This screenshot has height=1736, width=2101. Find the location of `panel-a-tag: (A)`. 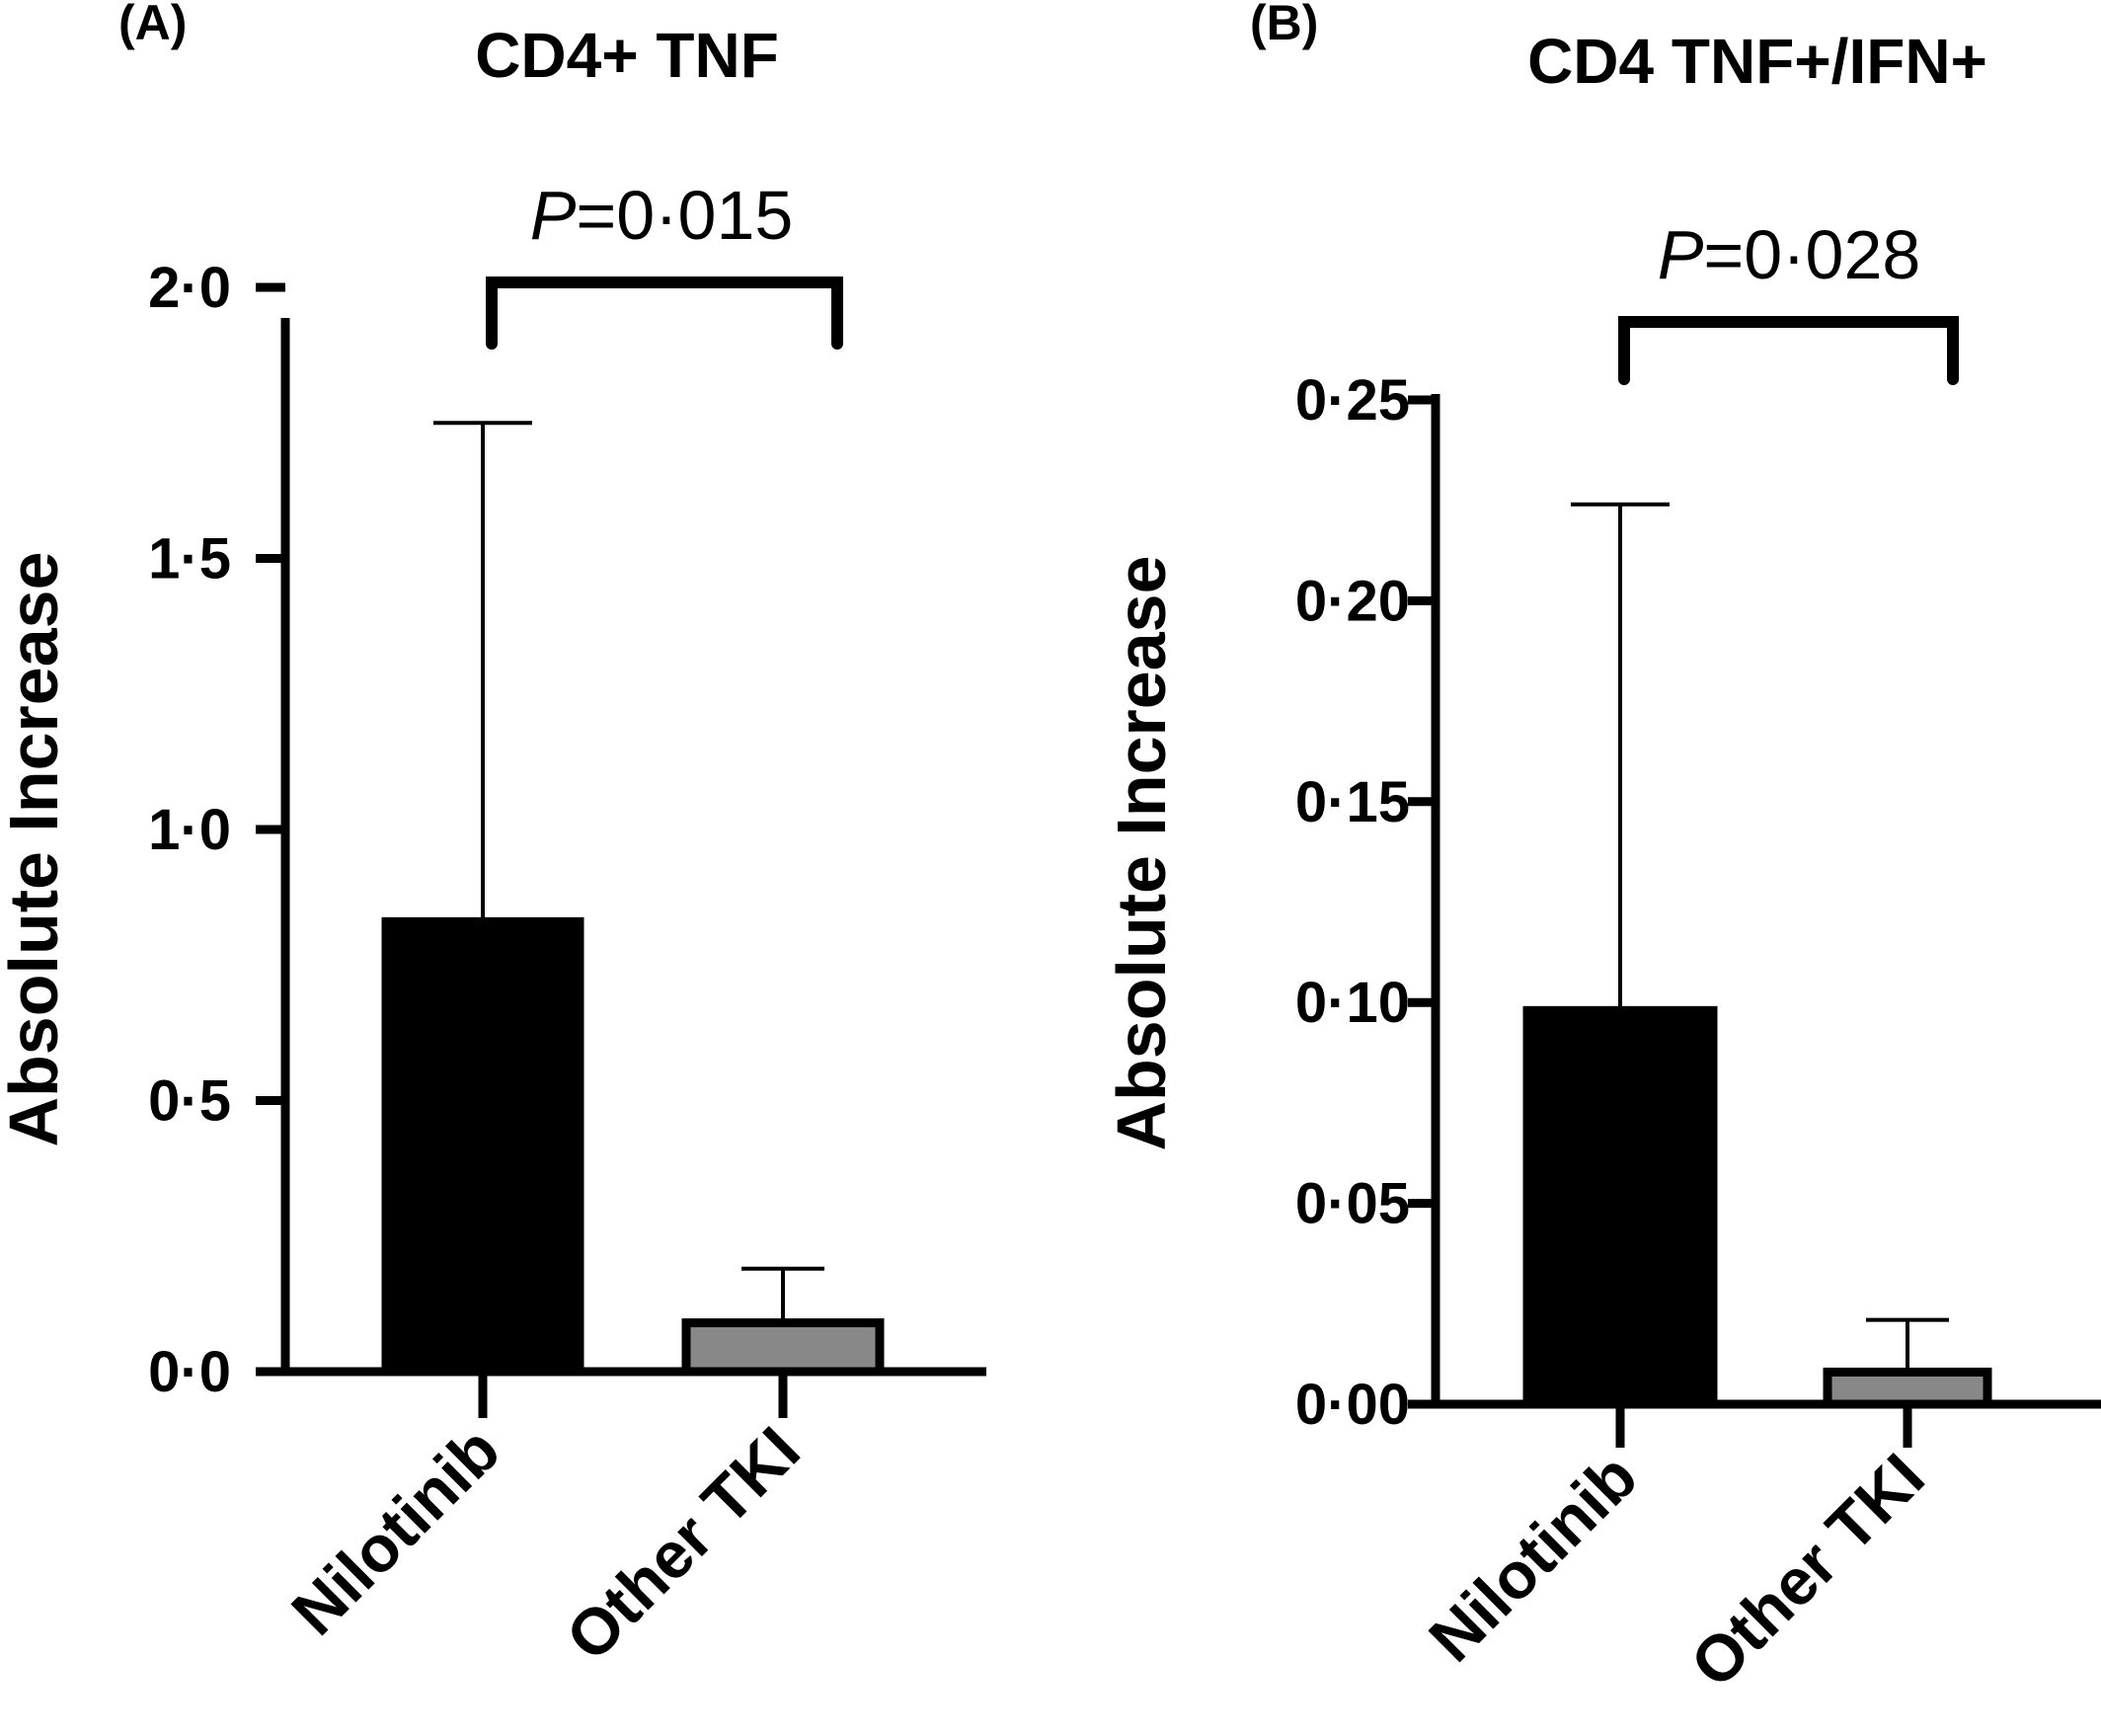

panel-a-tag: (A) is located at coordinates (152, 25).